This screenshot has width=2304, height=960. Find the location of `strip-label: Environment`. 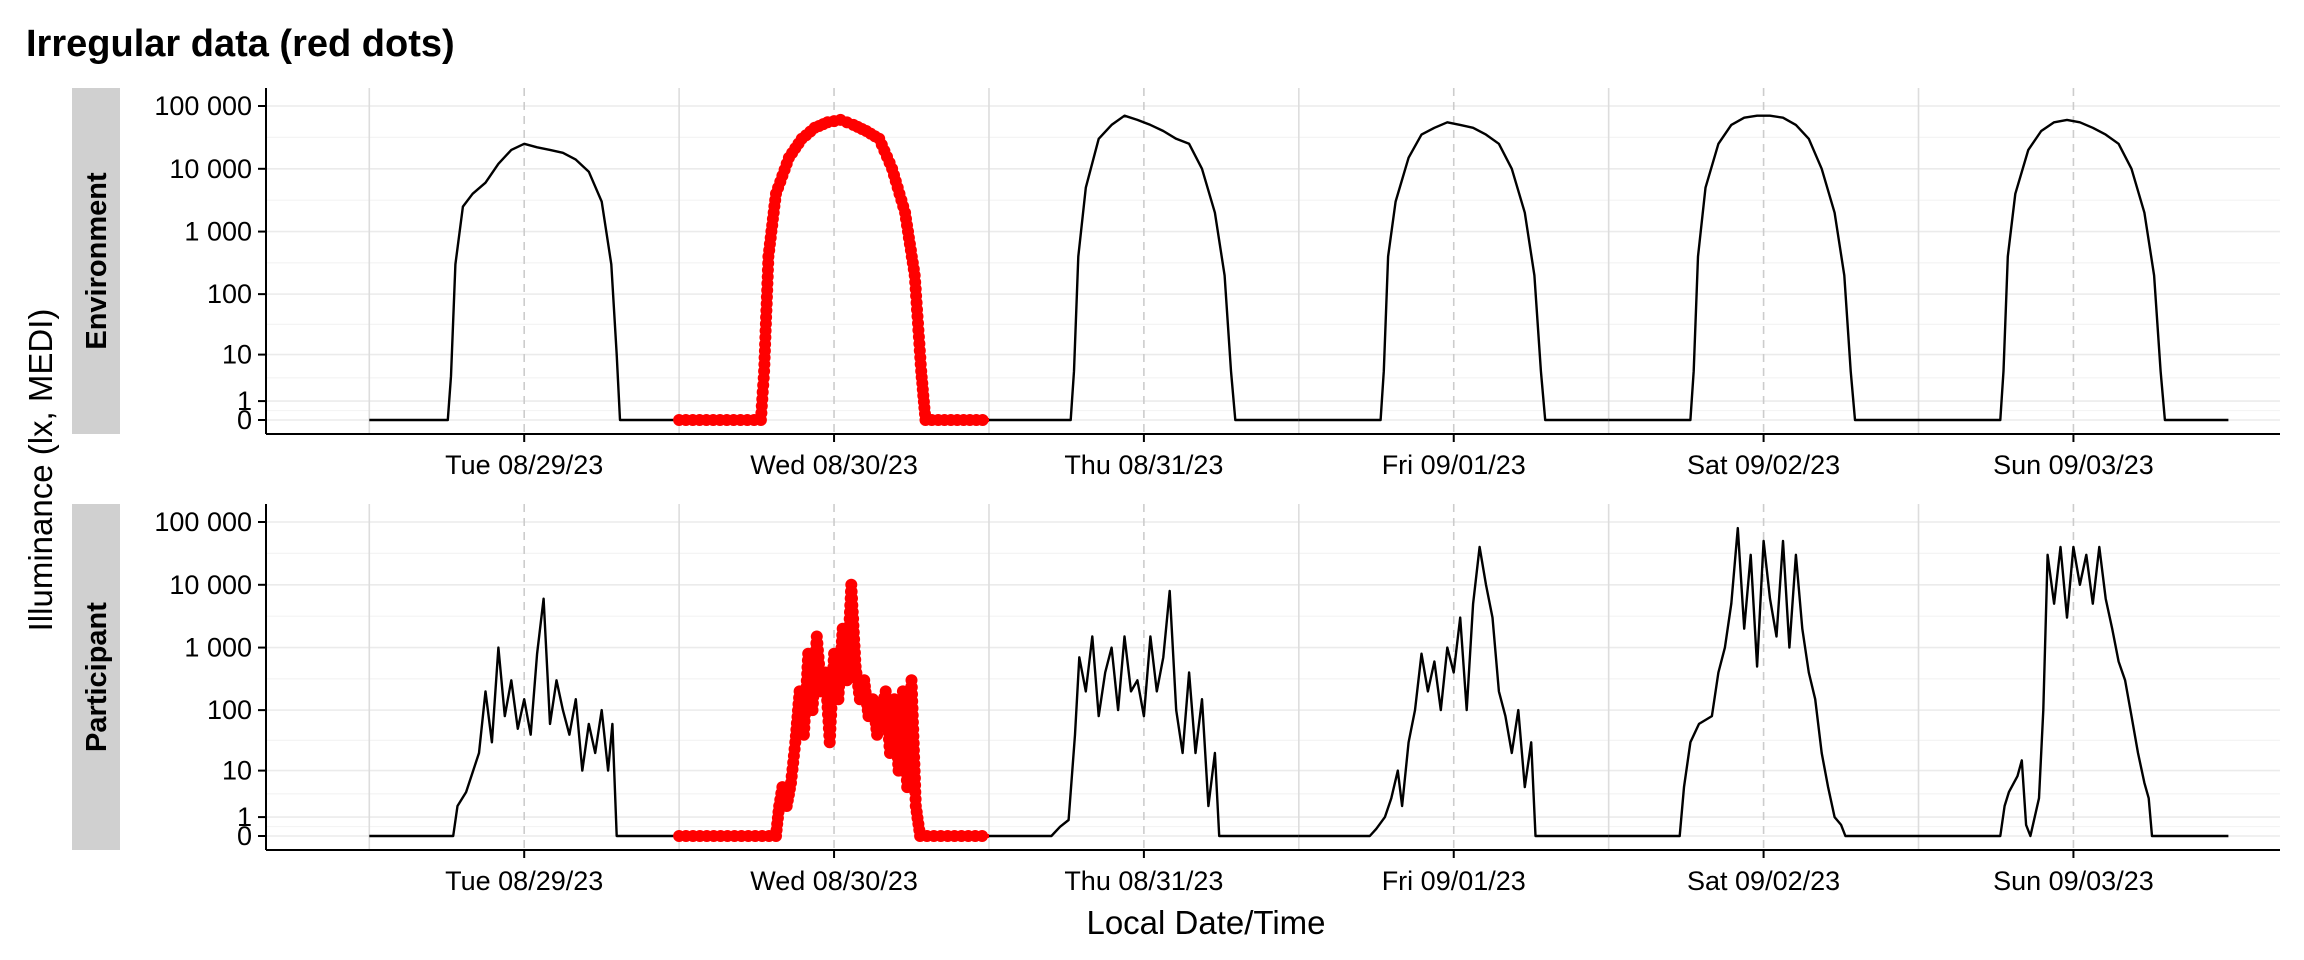

strip-label: Environment is located at coordinates (97, 261).